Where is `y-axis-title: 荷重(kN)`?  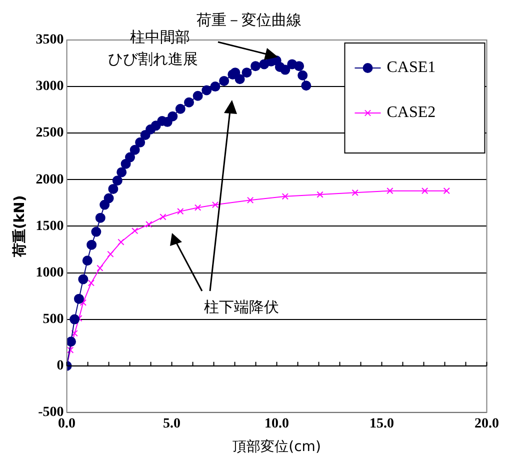
y-axis-title: 荷重(kN) is located at coordinates (20, 226).